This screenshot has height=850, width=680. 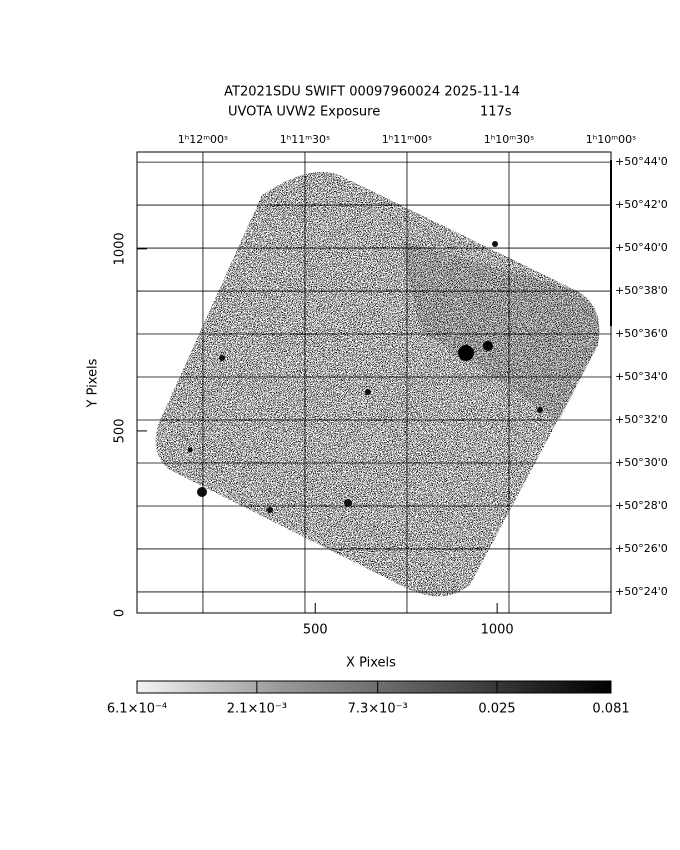 What do you see at coordinates (641, 247) in the screenshot?
I see `dec-tick-label: +50°40'0` at bounding box center [641, 247].